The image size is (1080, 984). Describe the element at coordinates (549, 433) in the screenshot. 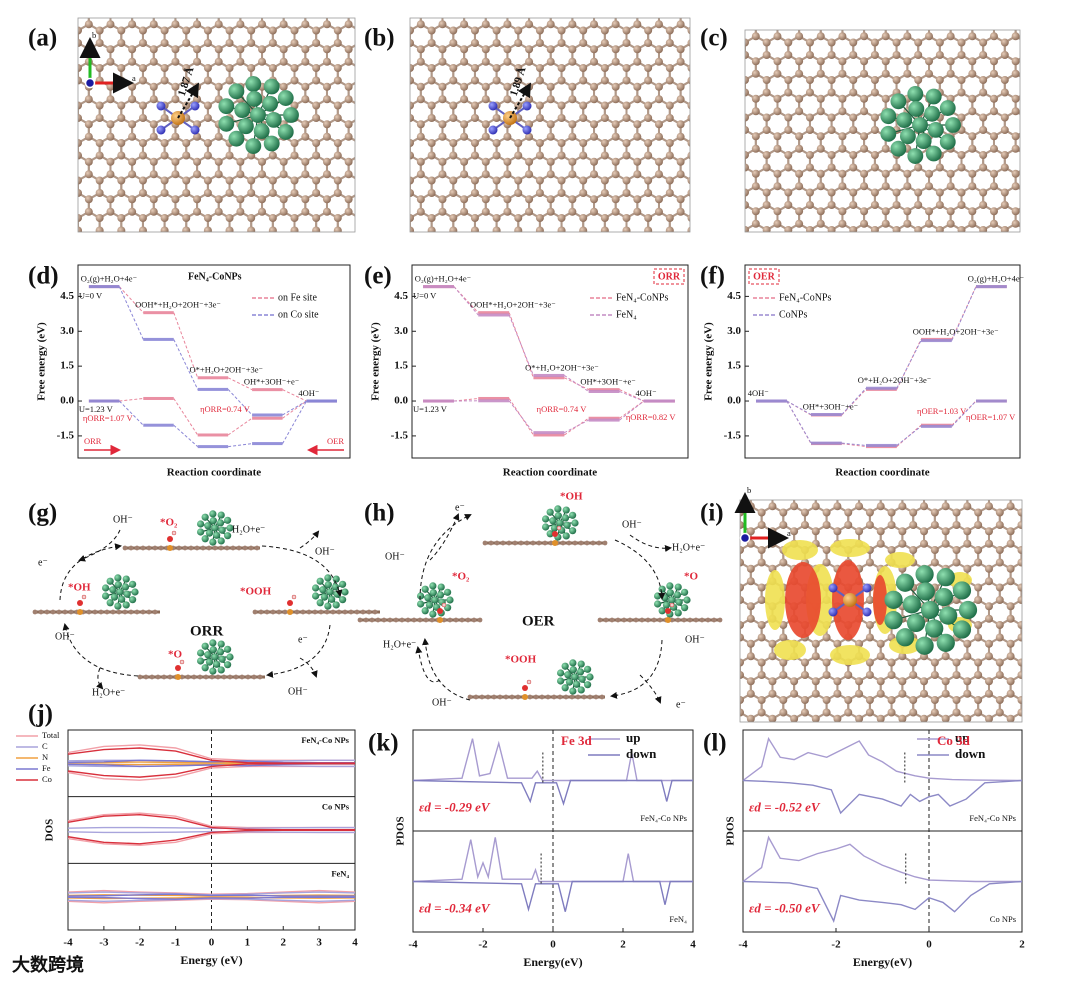

I see `energy-level` at that location.